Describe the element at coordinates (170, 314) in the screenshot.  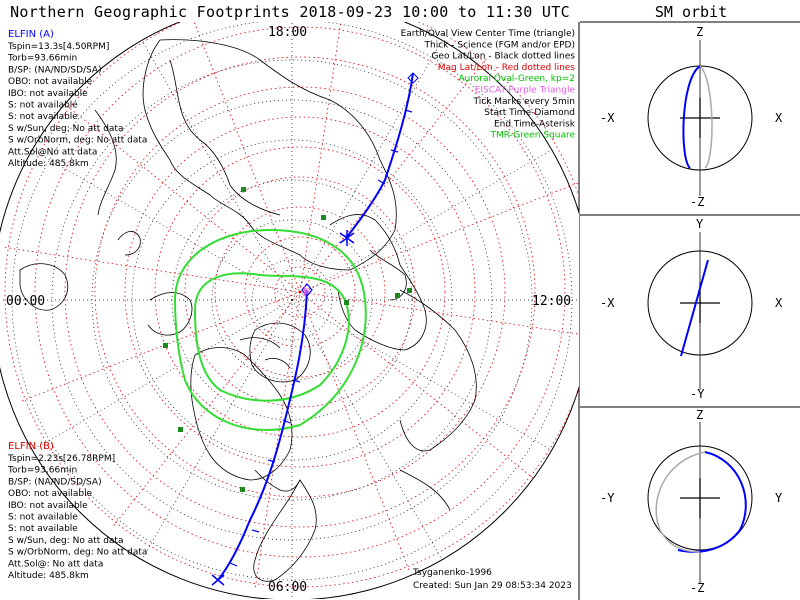
I see `alaska-outline` at that location.